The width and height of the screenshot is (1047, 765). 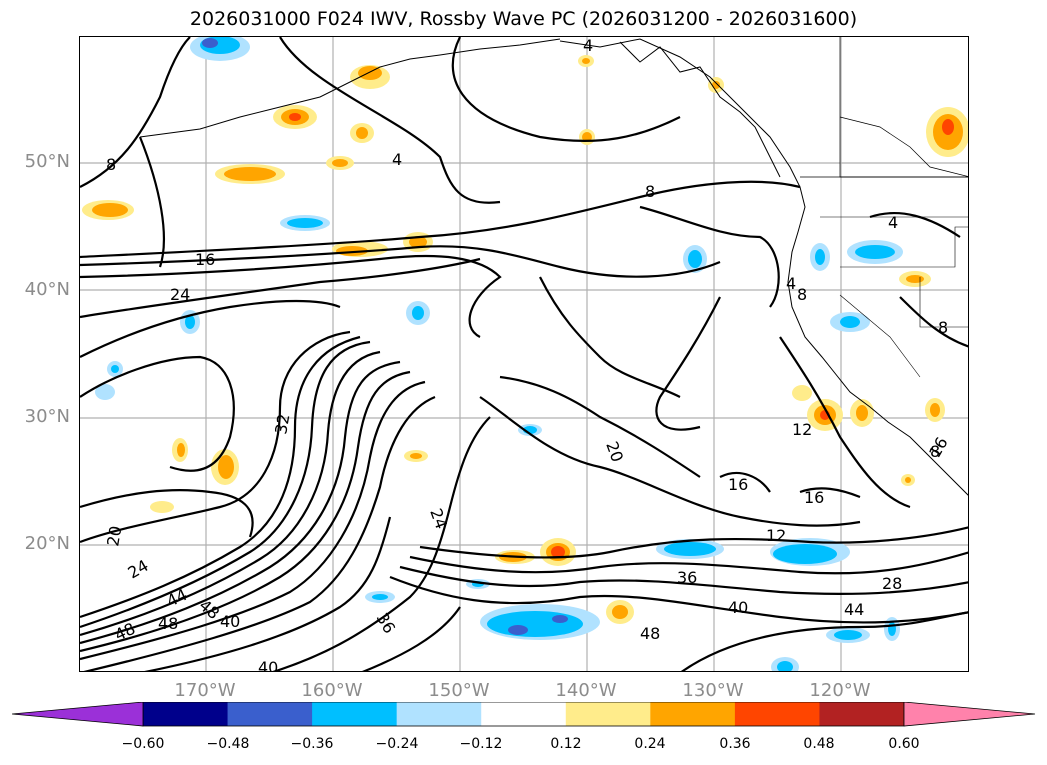 I want to click on colorbar-tick-label: 0.24, so click(x=650, y=744).